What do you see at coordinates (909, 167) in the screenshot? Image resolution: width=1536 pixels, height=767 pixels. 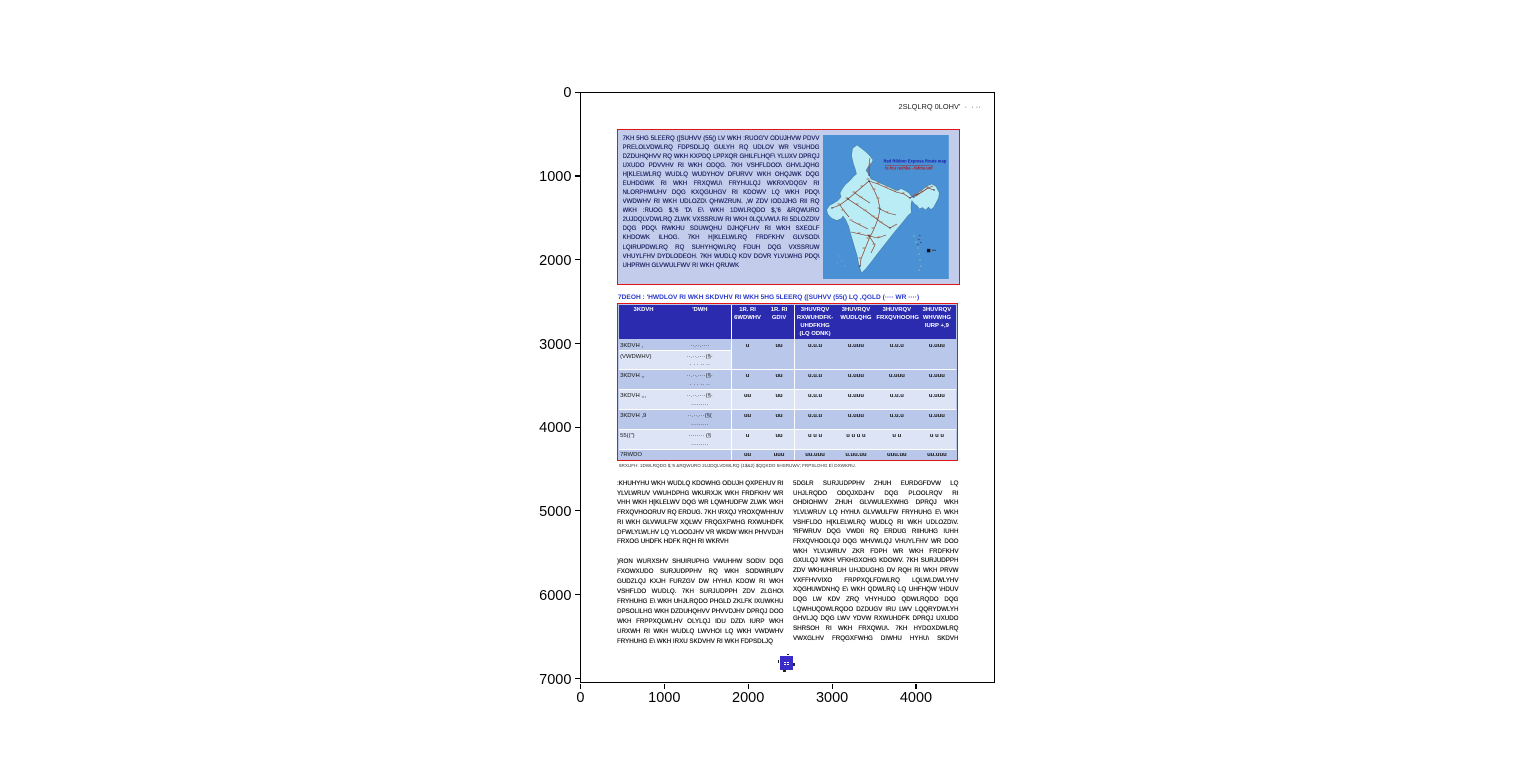 I see `svg-text: ts fcu rachka - fafcta unf` at bounding box center [909, 167].